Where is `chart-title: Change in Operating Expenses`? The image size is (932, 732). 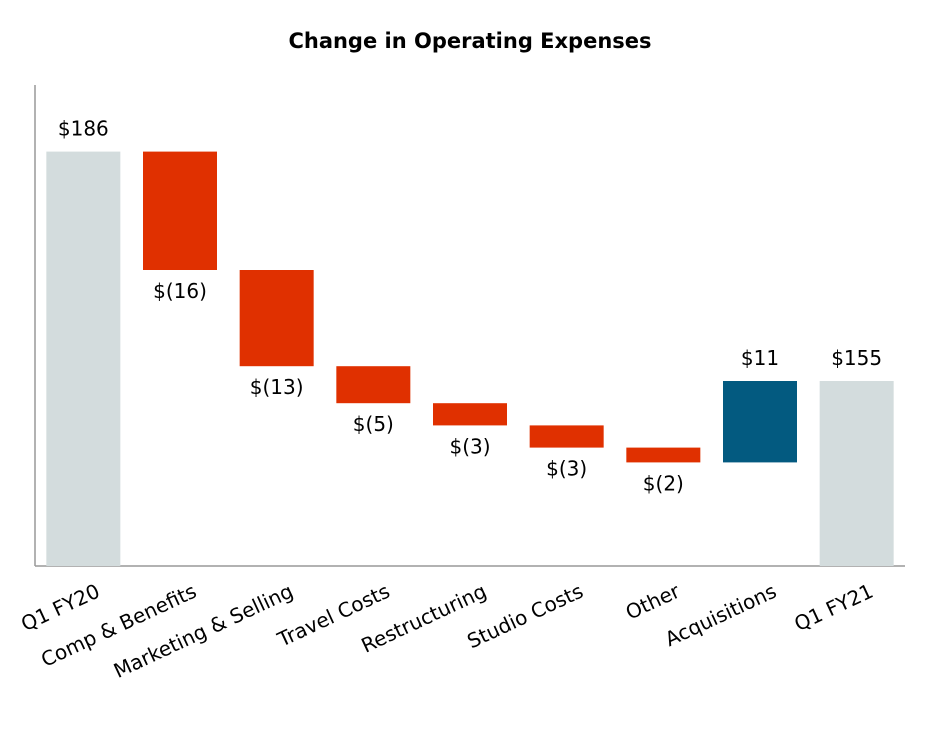
chart-title: Change in Operating Expenses is located at coordinates (469, 41).